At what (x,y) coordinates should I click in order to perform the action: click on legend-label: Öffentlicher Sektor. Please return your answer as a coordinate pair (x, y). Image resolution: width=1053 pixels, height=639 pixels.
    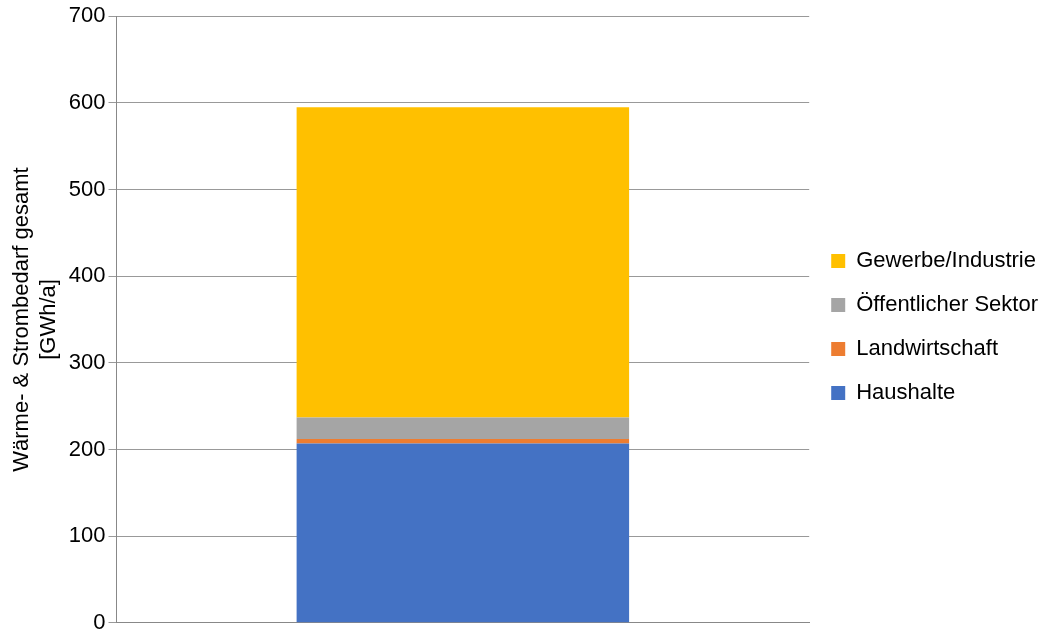
    Looking at the image, I should click on (947, 304).